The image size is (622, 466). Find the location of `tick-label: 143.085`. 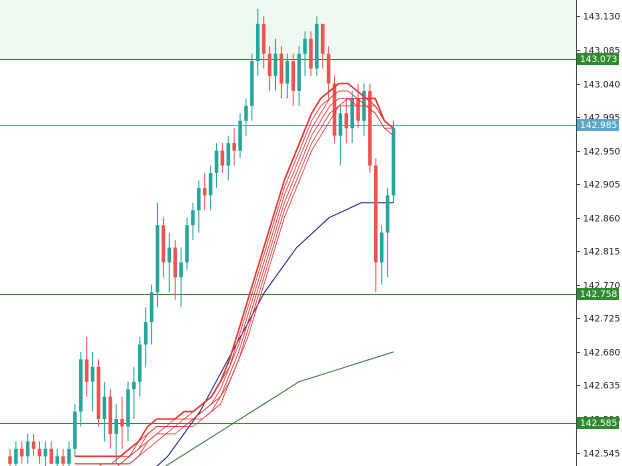

tick-label: 143.085 is located at coordinates (601, 52).